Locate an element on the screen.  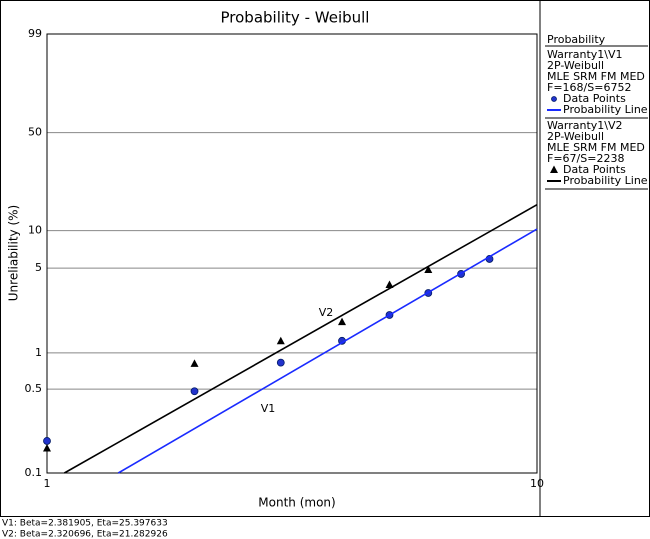
footer-line: V1: Beta=2.381905, Eta=25.397633 is located at coordinates (85, 524).